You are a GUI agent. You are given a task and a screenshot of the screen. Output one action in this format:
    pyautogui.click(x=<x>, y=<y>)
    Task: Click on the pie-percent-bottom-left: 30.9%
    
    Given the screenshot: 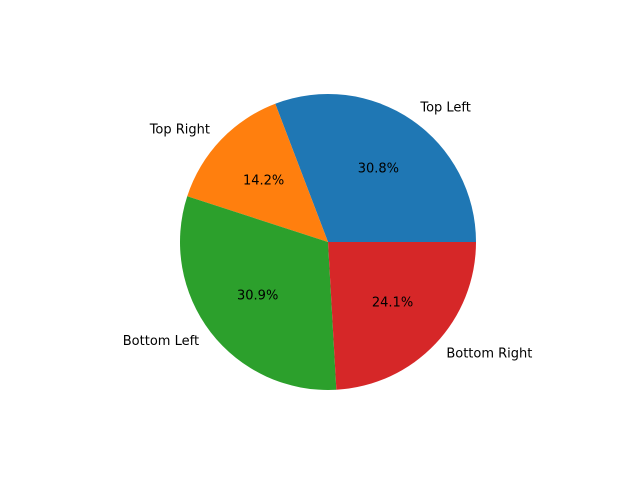 What is the action you would take?
    pyautogui.click(x=257, y=296)
    